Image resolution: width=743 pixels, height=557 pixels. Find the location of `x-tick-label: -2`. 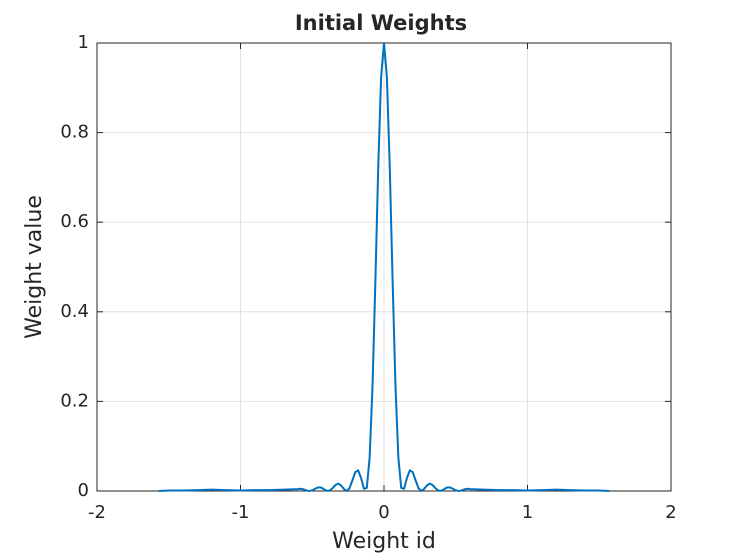

x-tick-label: -2 is located at coordinates (97, 512).